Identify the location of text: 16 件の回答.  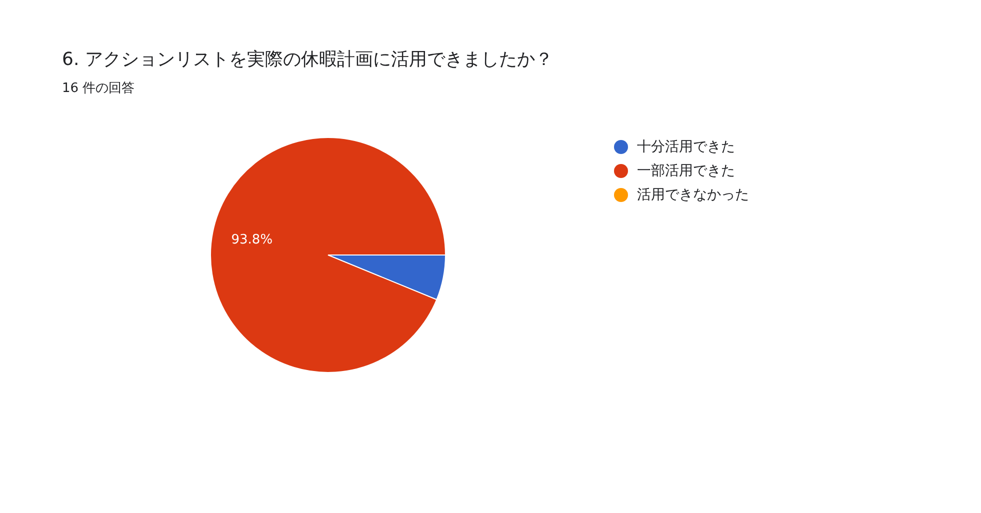
(98, 88).